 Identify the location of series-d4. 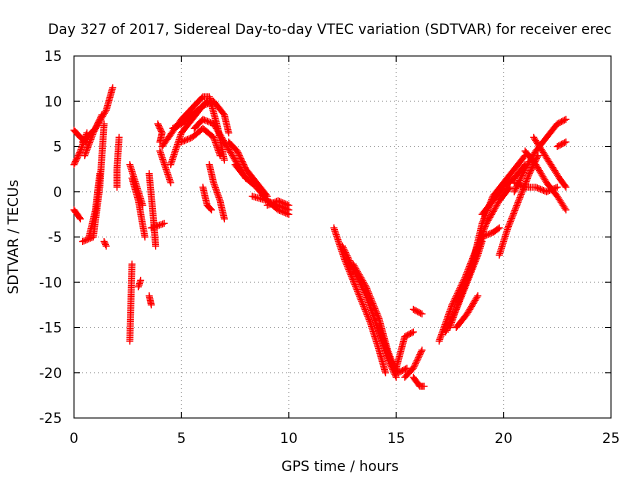
(278, 203).